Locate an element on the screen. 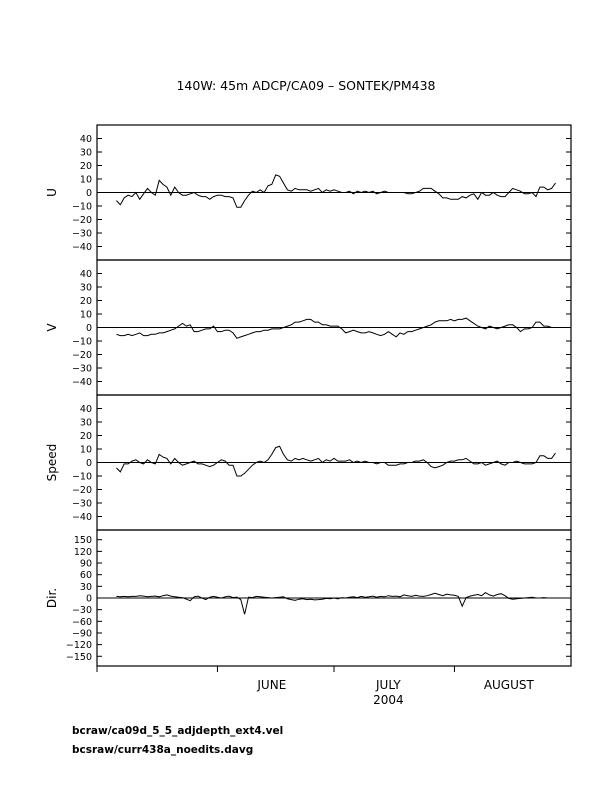 Image resolution: width=612 pixels, height=792 pixels. panel-v-series-line is located at coordinates (334, 328).